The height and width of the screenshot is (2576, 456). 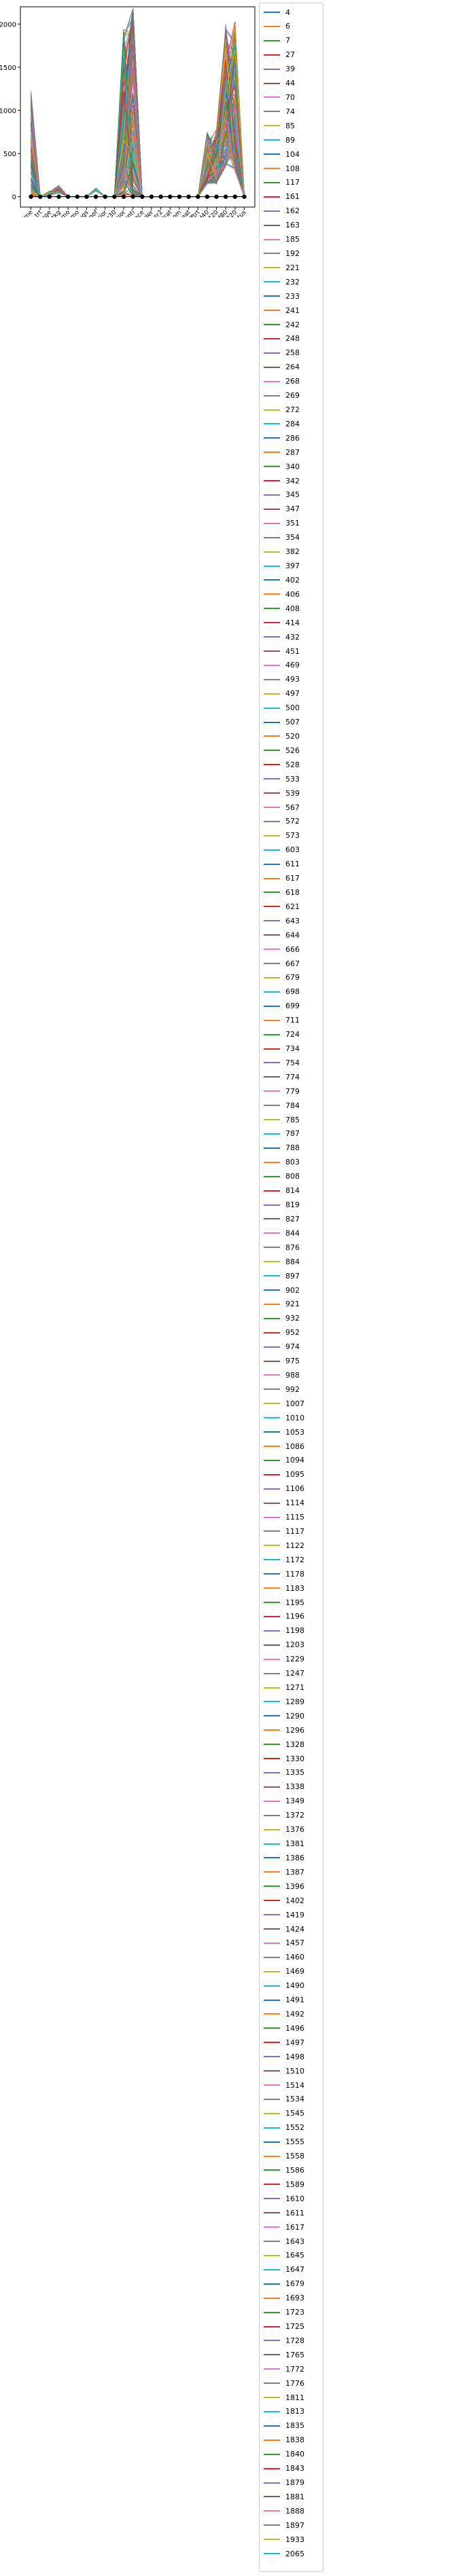 I want to click on legend-label: 89, so click(x=290, y=140).